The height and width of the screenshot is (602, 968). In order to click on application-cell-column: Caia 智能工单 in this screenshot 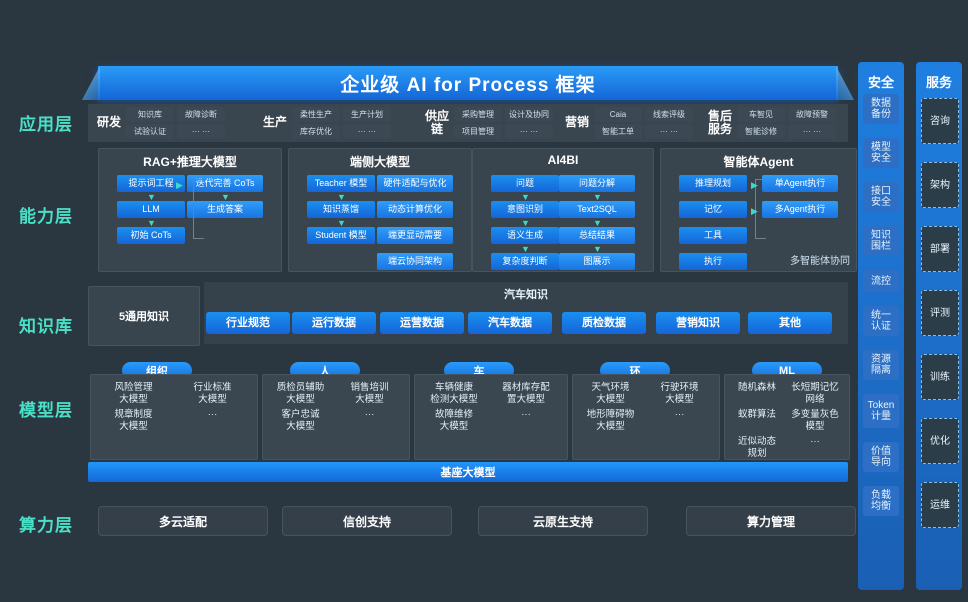, I will do `click(618, 123)`.